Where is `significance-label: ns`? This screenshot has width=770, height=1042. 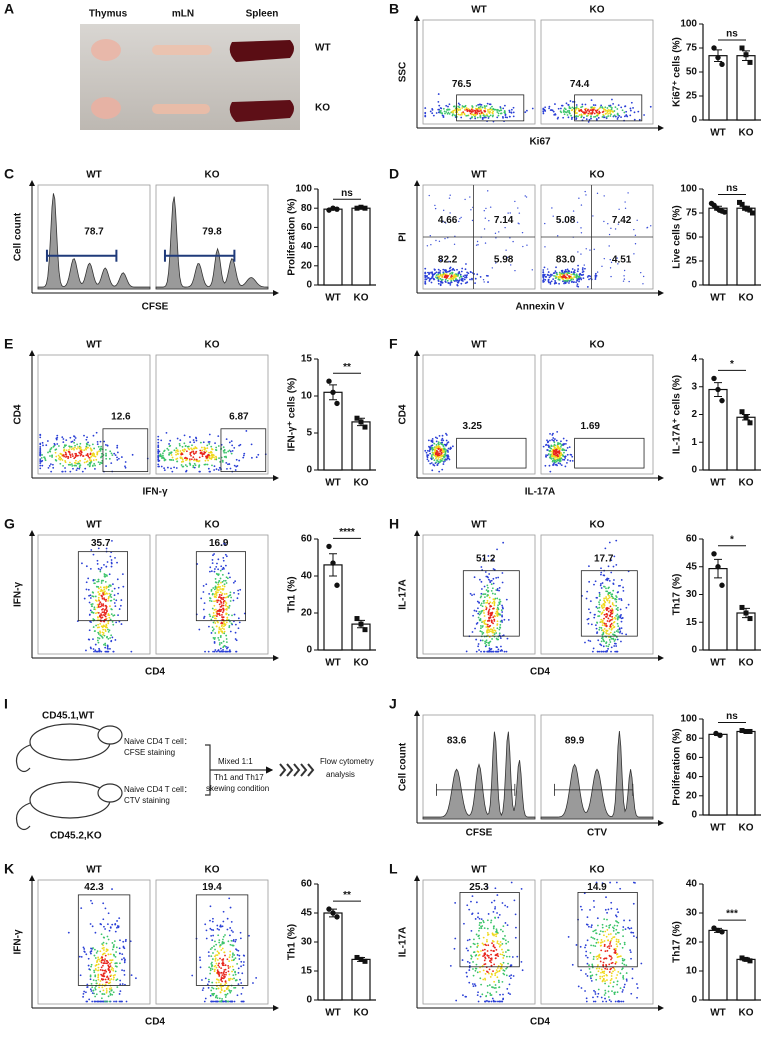 significance-label: ns is located at coordinates (732, 188).